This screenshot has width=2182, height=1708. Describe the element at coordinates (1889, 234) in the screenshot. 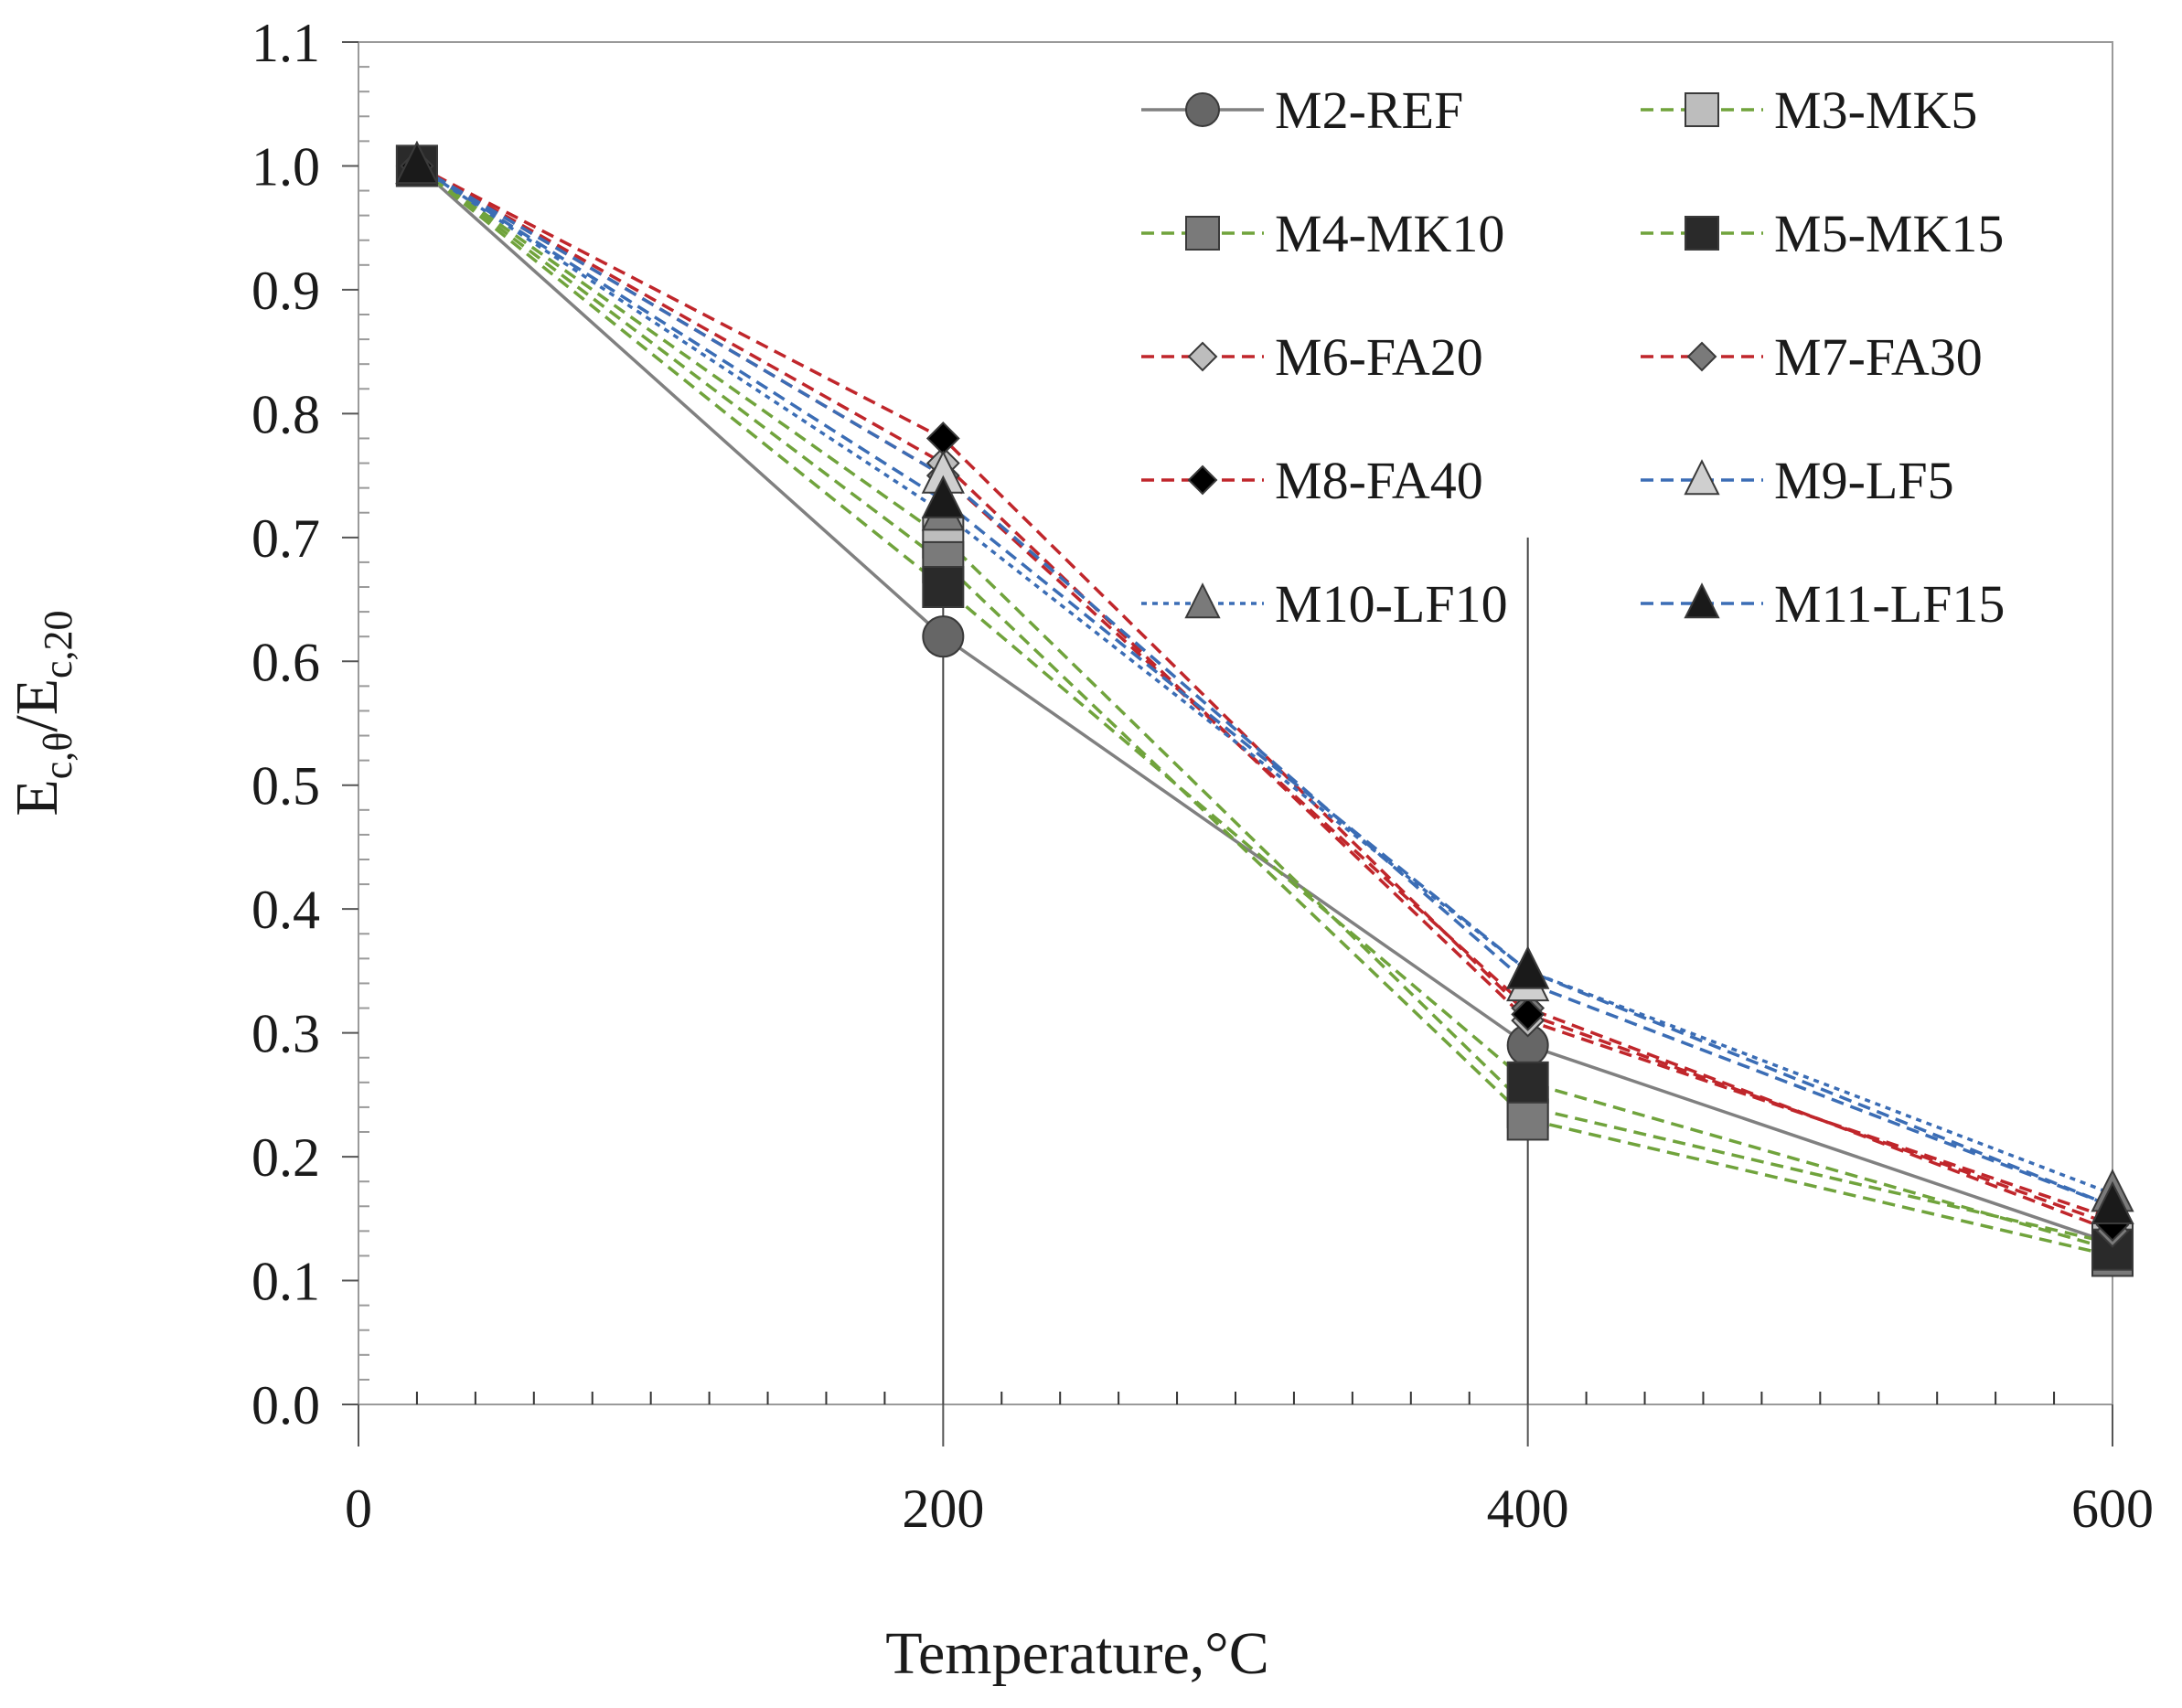

I see `legend-label: M5-MK15` at that location.